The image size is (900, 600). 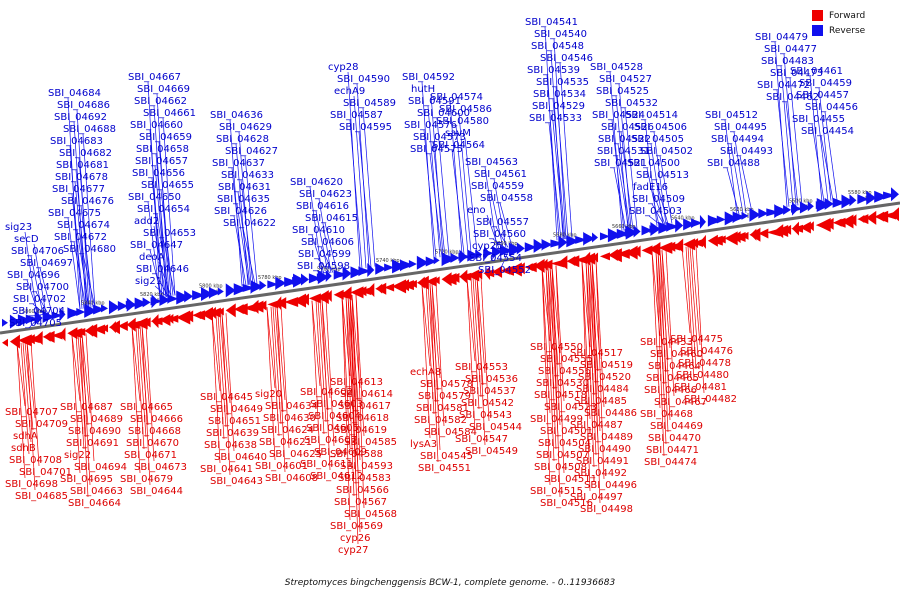 What do you see at coordinates (41, 424) in the screenshot?
I see `forward-gene-label: SBI_04709` at bounding box center [41, 424].